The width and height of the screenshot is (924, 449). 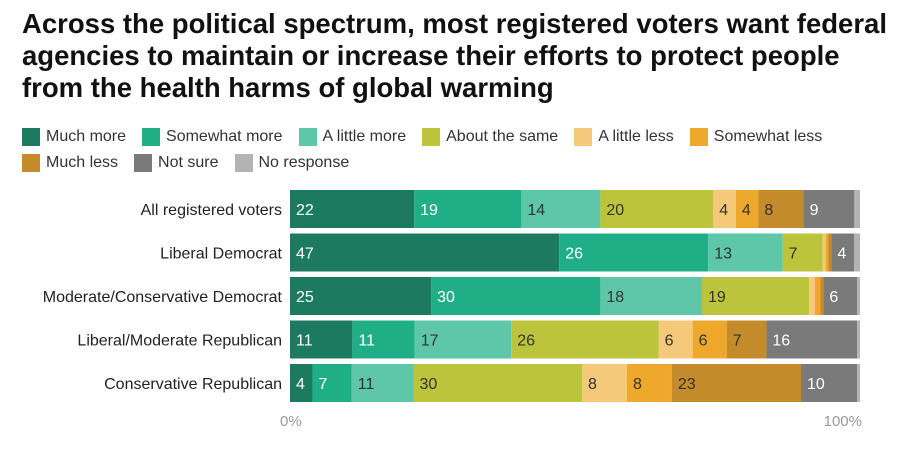 I want to click on x-tick-label: 0%, so click(x=291, y=421).